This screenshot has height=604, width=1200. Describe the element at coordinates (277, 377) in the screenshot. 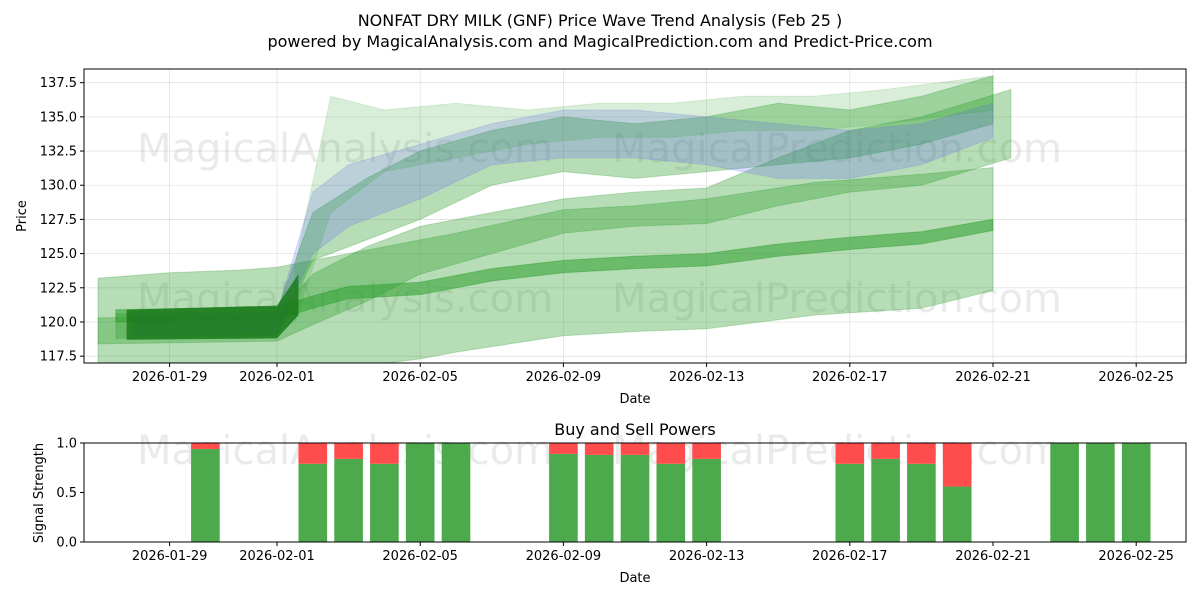

I see `price-x-tick-label: 2026-02-01` at that location.